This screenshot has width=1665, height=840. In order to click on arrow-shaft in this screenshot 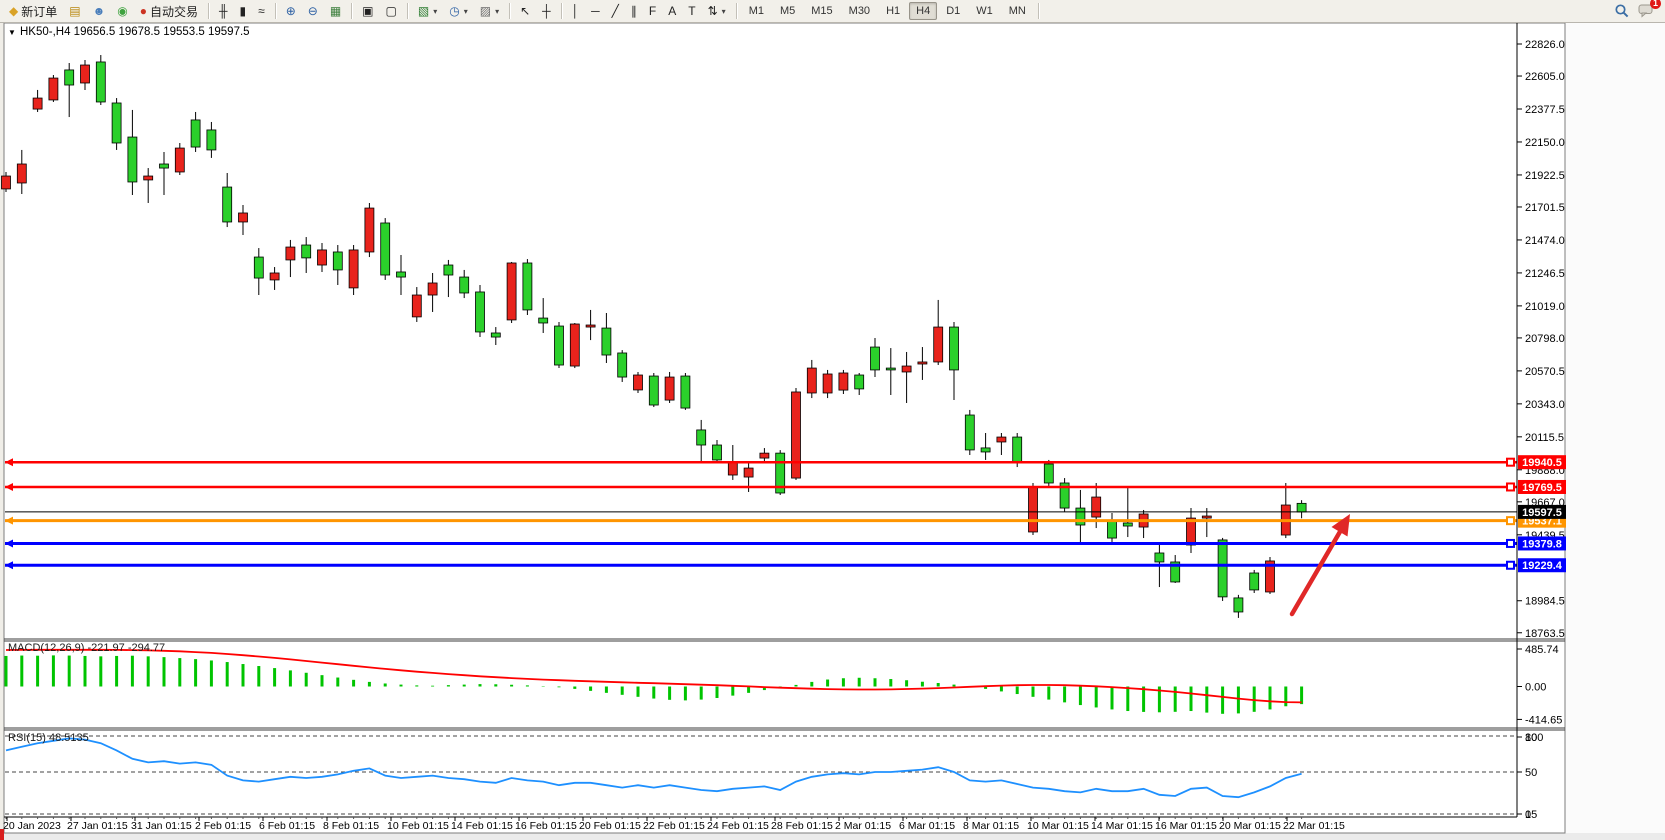, I will do `click(1316, 572)`.